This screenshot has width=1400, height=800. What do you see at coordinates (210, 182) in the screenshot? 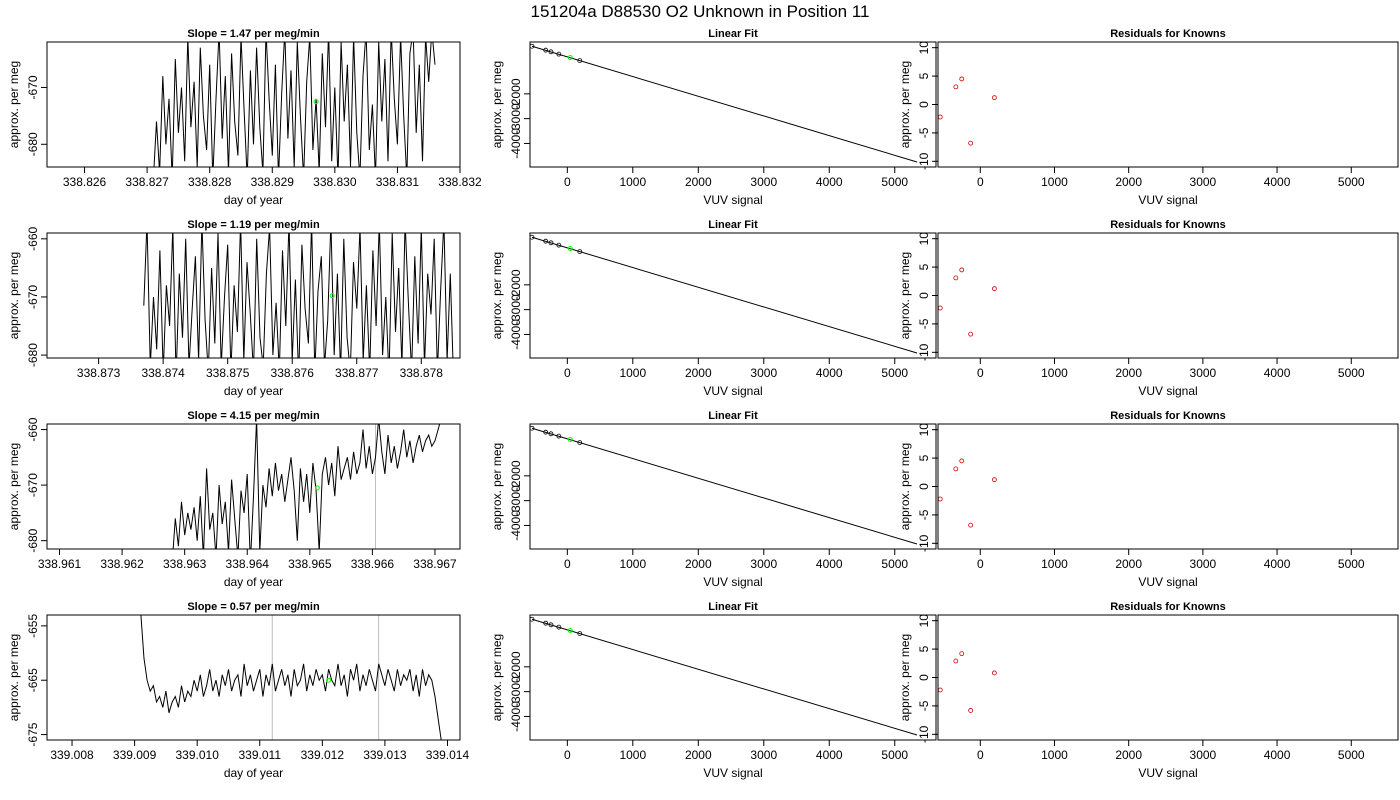
I see `x-tick-label: 338.828` at bounding box center [210, 182].